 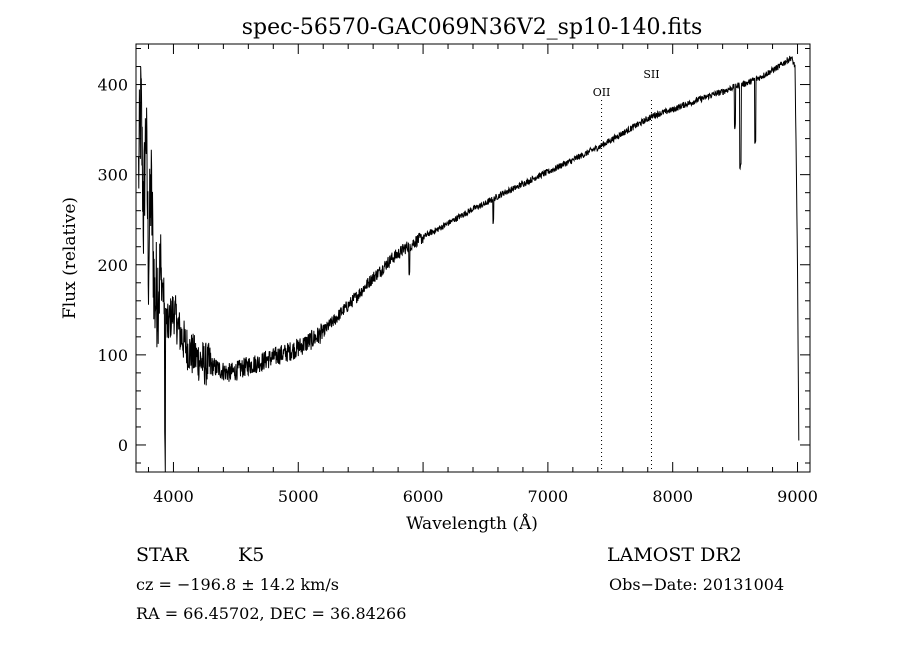 I want to click on y-tick-label: 100, so click(x=112, y=355).